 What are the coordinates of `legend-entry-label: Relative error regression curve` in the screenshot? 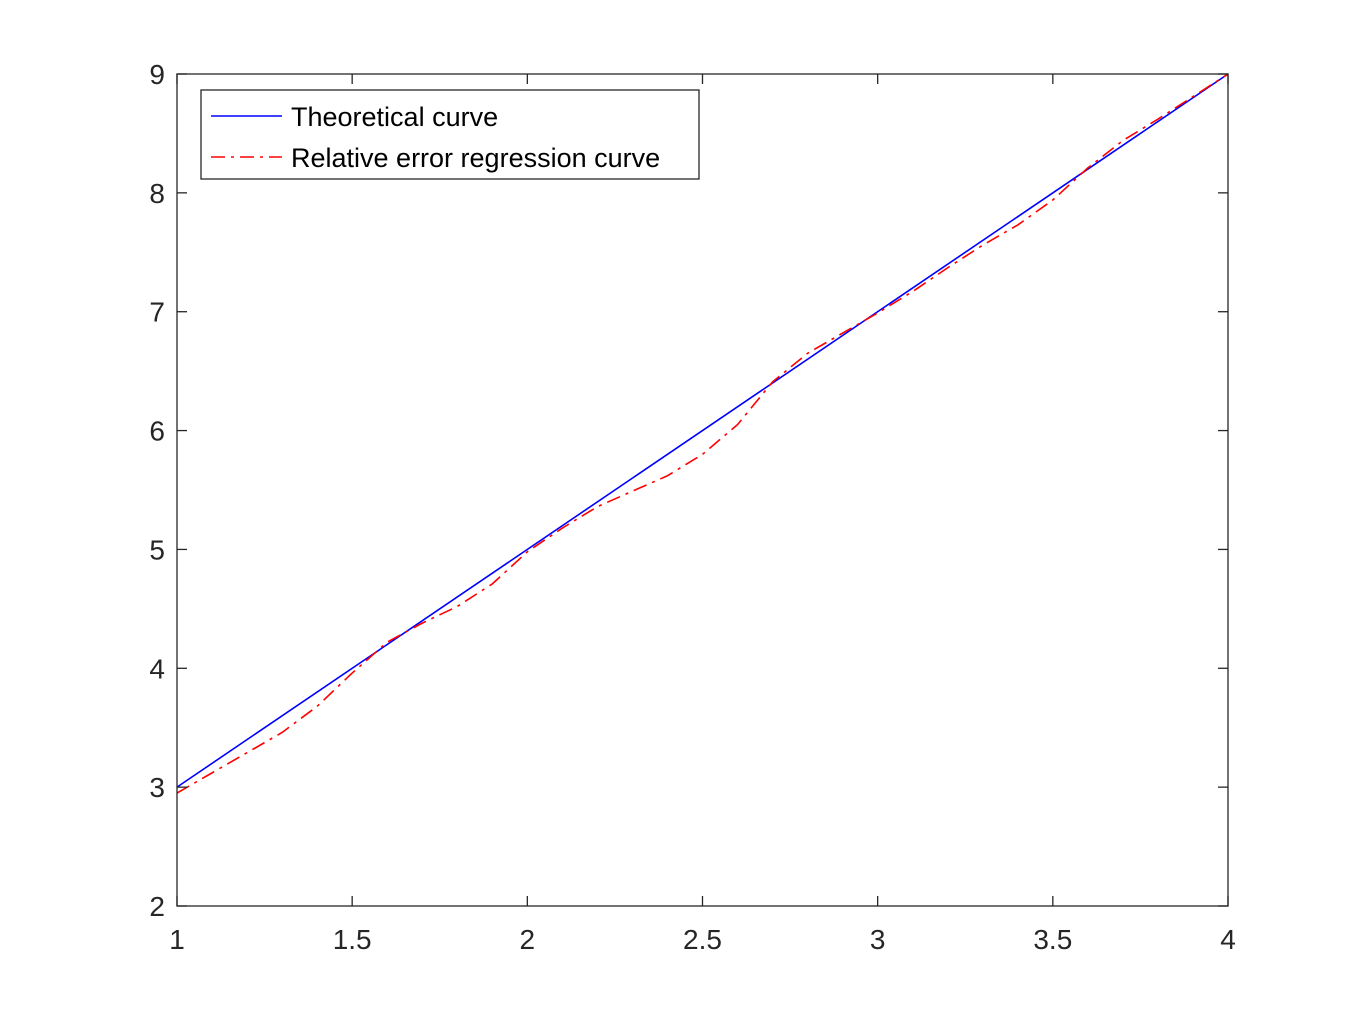 It's located at (475, 158).